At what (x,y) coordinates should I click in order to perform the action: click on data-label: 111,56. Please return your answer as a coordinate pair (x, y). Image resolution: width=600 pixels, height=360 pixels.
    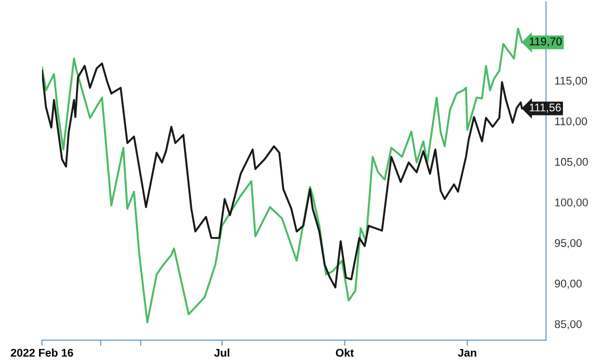
    Looking at the image, I should click on (545, 108).